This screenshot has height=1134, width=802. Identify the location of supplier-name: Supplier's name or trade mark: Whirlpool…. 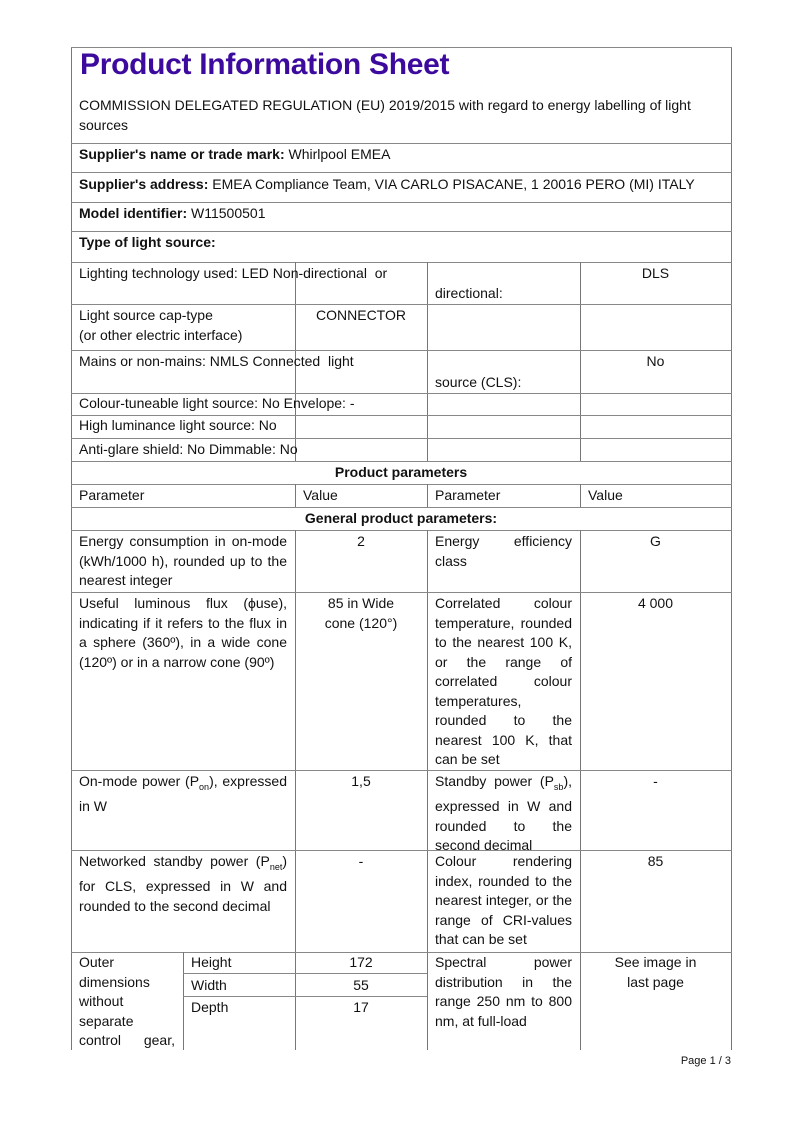
(235, 154).